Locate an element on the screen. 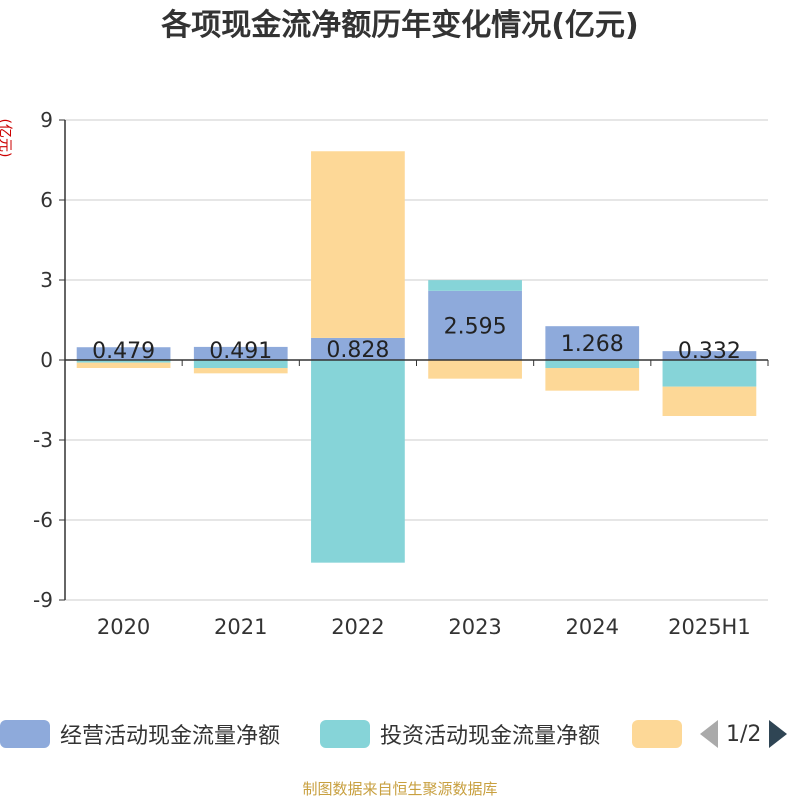 This screenshot has height=800, width=800. y-tick-label: -3 is located at coordinates (43, 440).